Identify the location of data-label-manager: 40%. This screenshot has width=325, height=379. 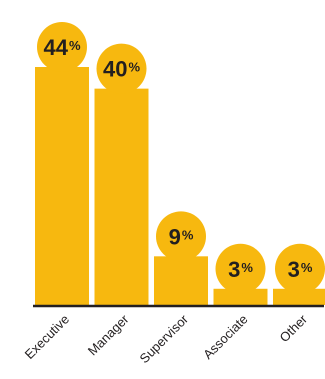
(121, 69).